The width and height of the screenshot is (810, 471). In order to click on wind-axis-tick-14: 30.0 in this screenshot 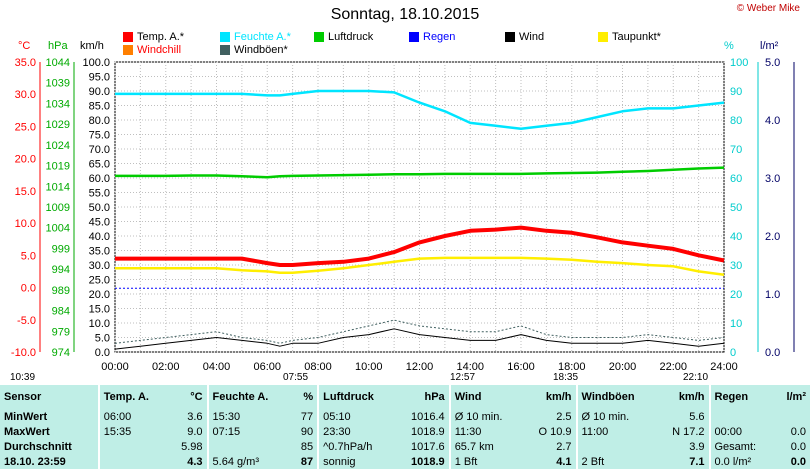, I will do `click(99, 266)`.